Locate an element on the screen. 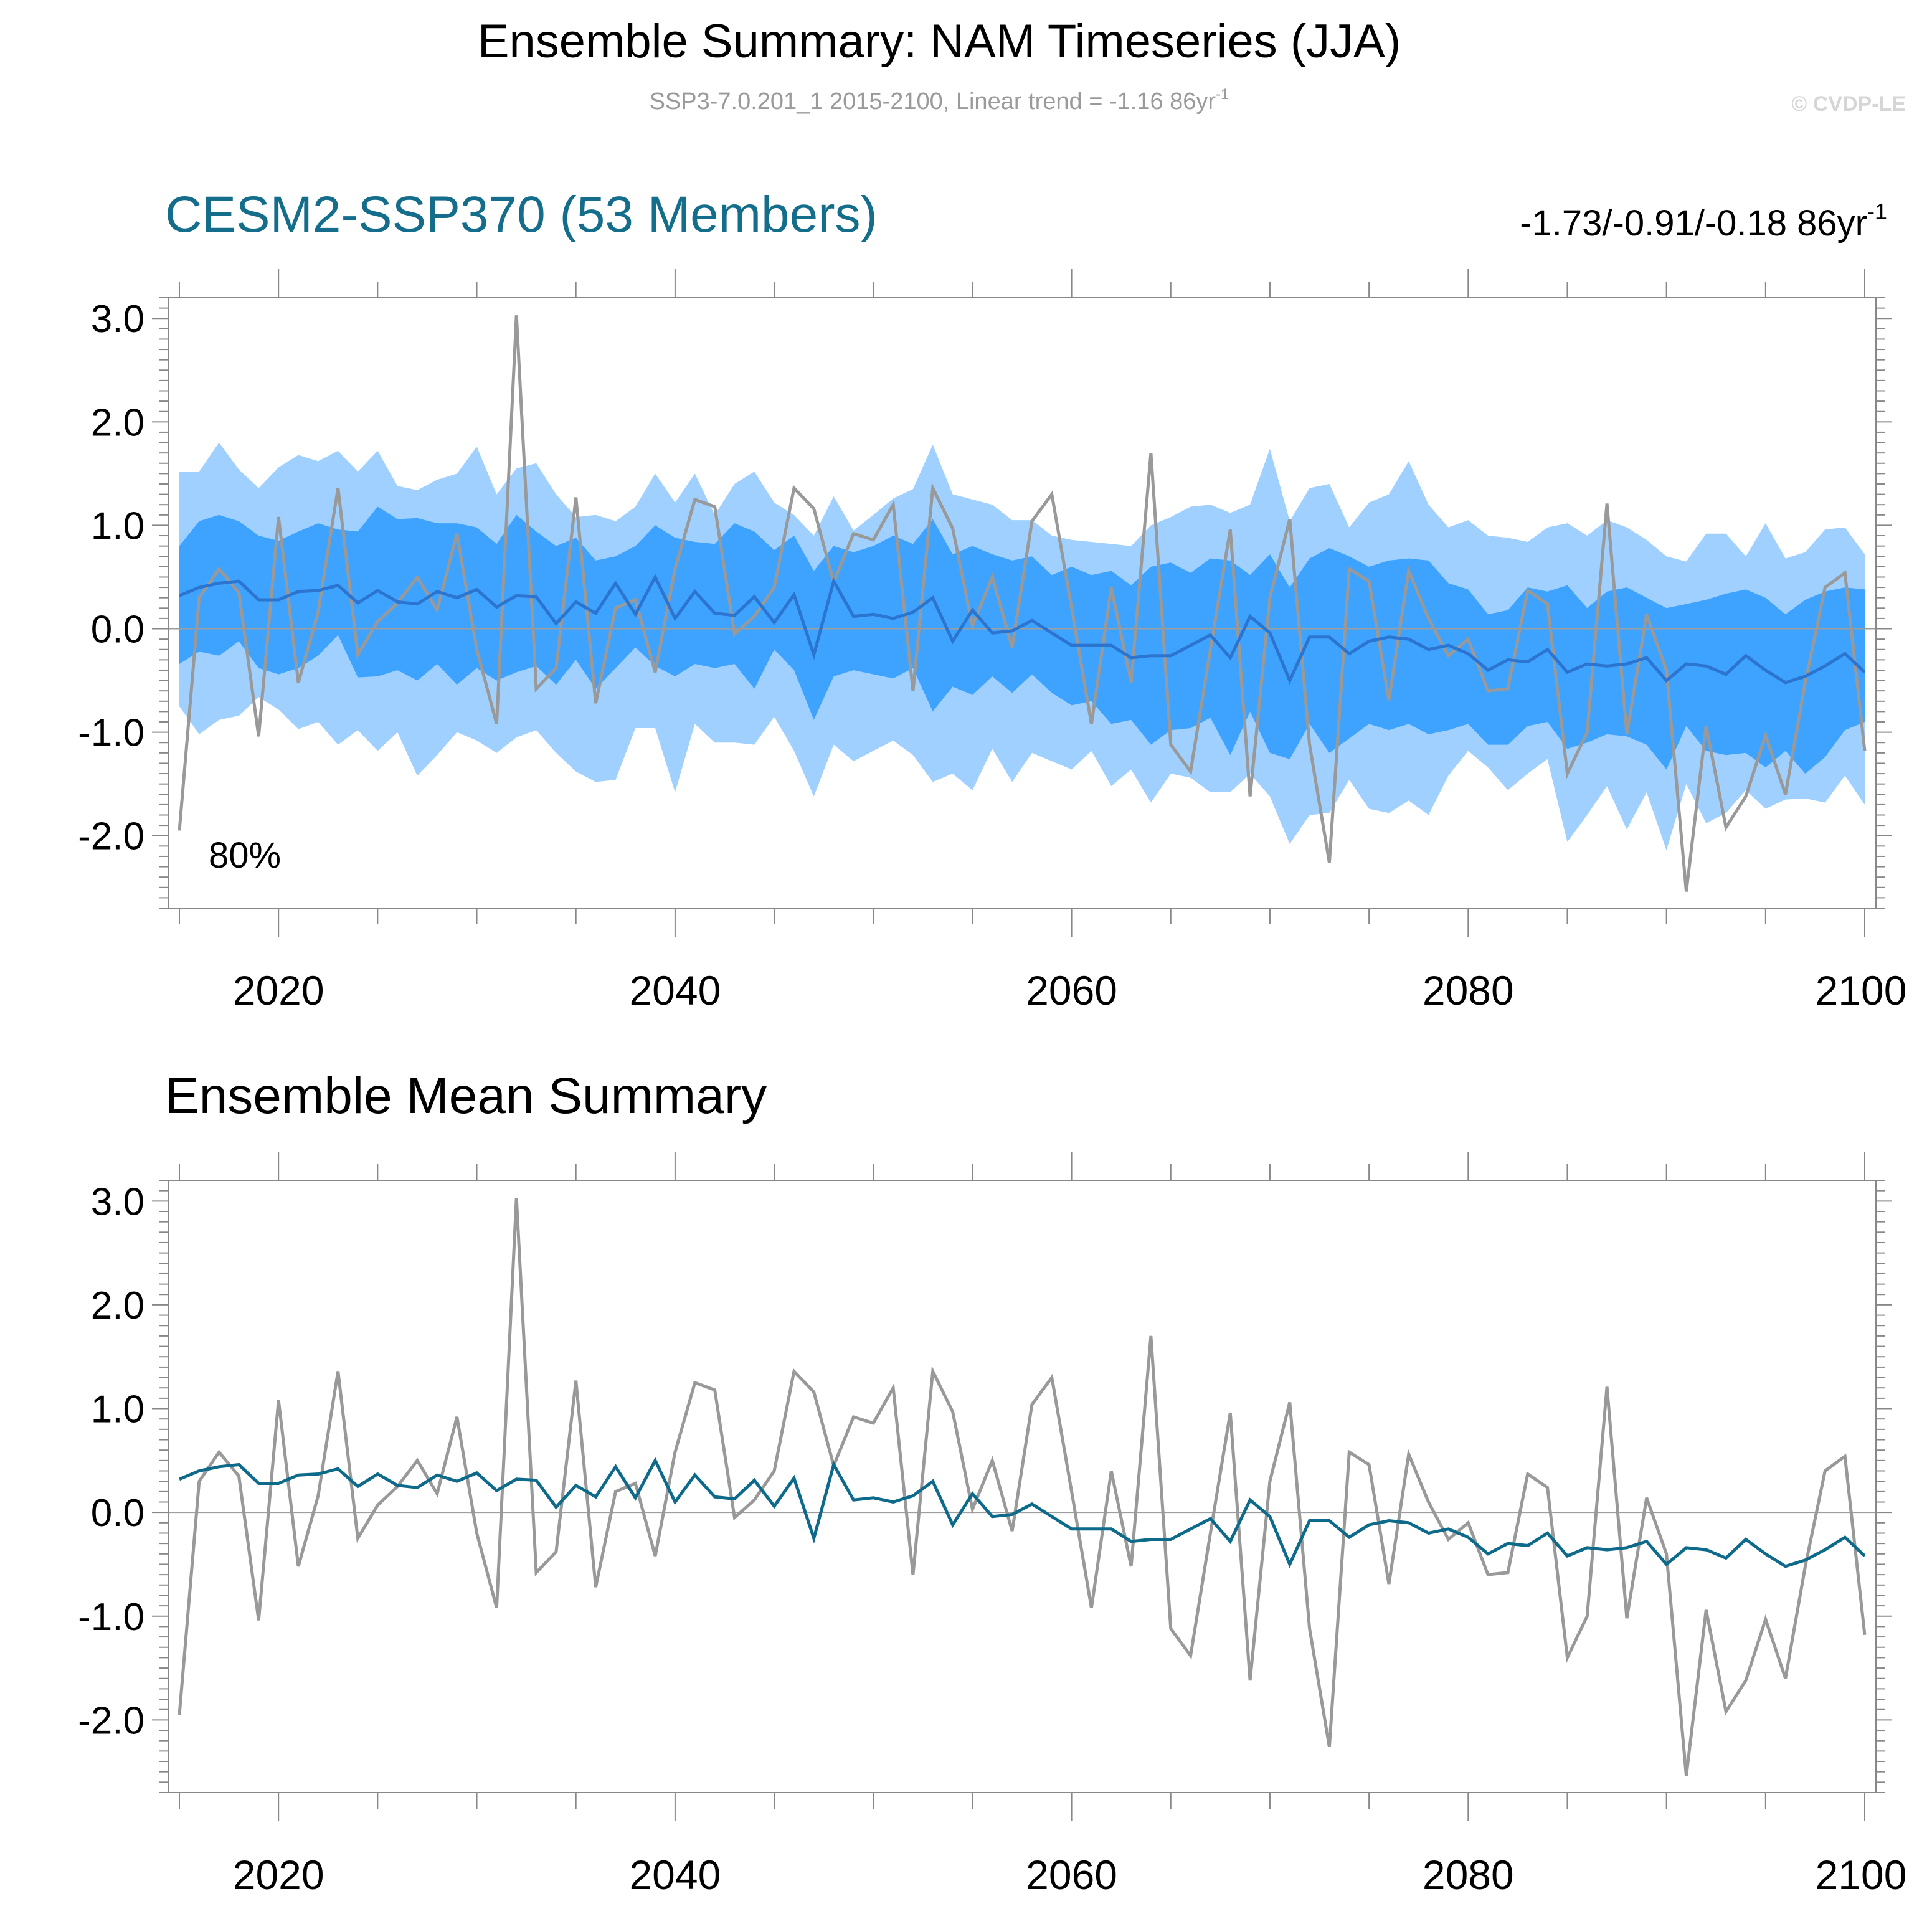 This screenshot has height=1924, width=1932. trend-range-label: -1.73/-0.91/-0.18 86yr-1 is located at coordinates (1704, 221).